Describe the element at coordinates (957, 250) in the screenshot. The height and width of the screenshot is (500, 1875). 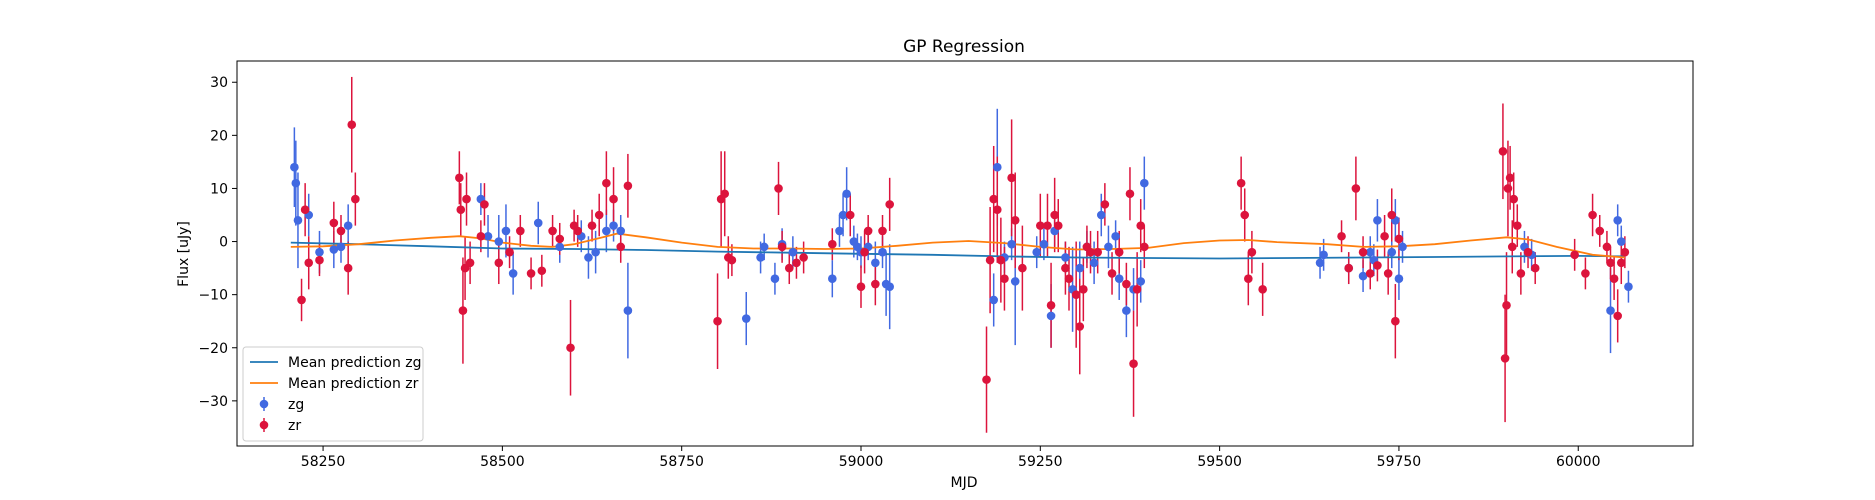
I see `prediction-line-zg` at that location.